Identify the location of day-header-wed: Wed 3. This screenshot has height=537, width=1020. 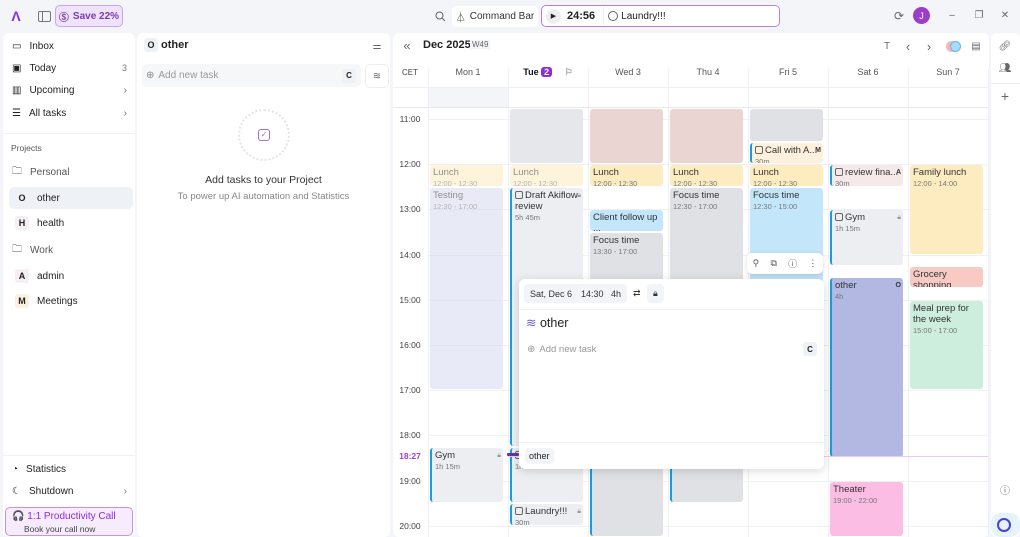
(628, 72).